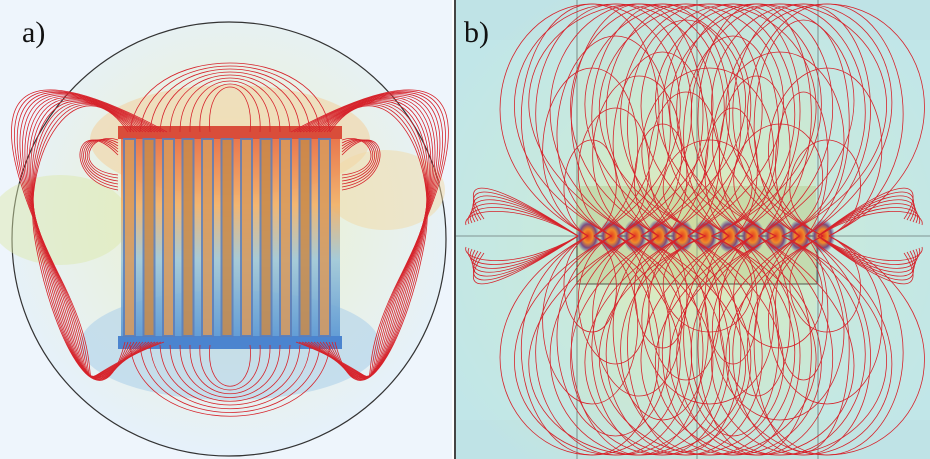 This screenshot has height=459, width=930. I want to click on panel-b-label: b), so click(476, 32).